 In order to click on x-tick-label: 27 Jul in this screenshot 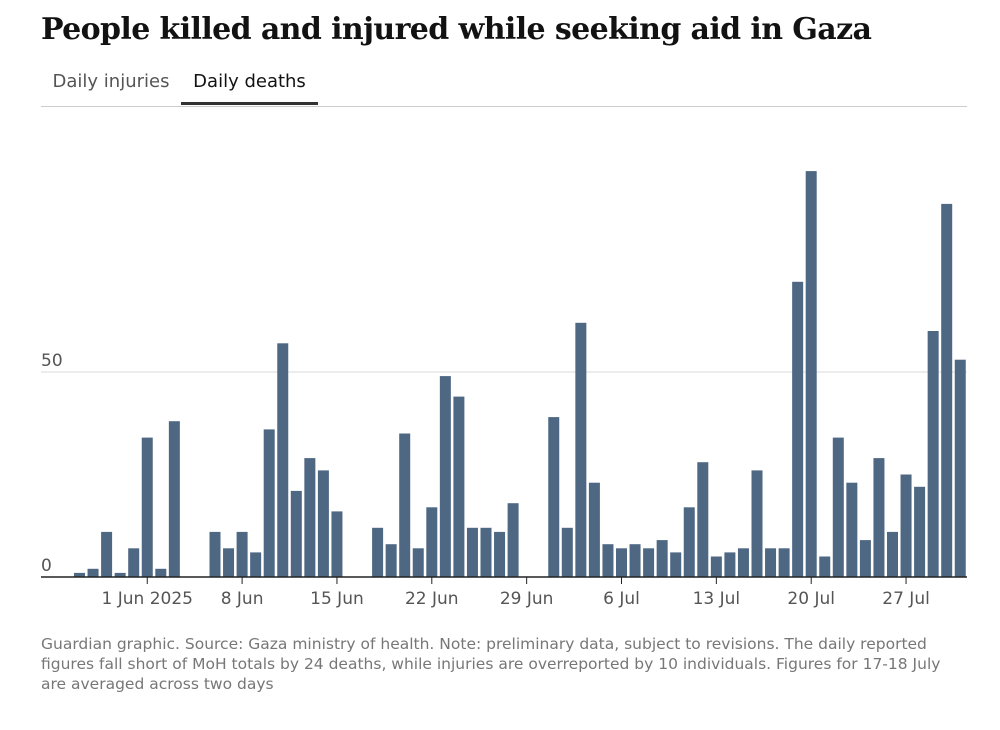, I will do `click(906, 599)`.